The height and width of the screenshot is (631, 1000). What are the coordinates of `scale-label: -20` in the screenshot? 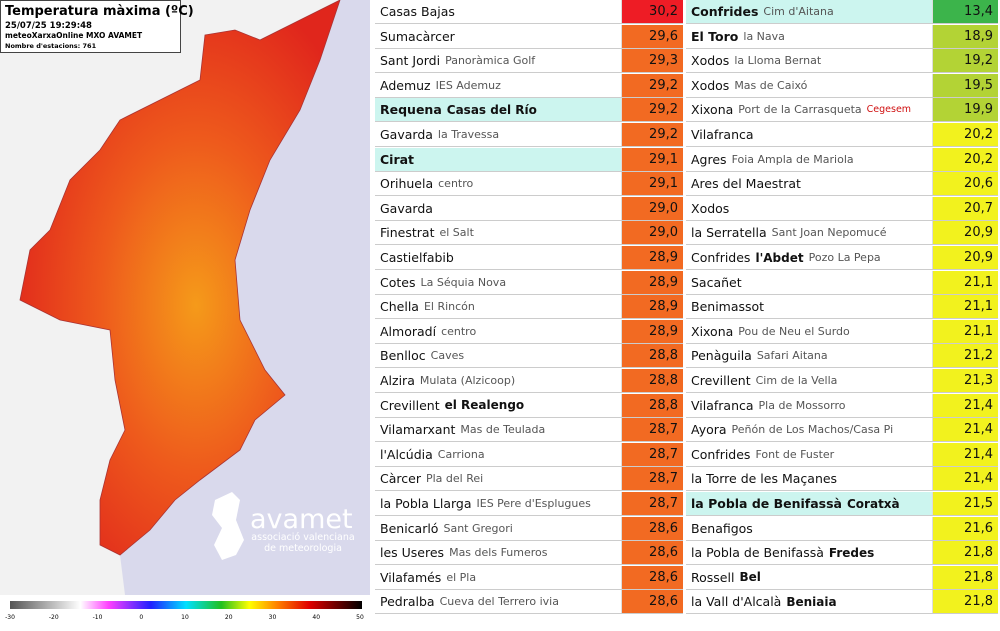 It's located at (54, 617).